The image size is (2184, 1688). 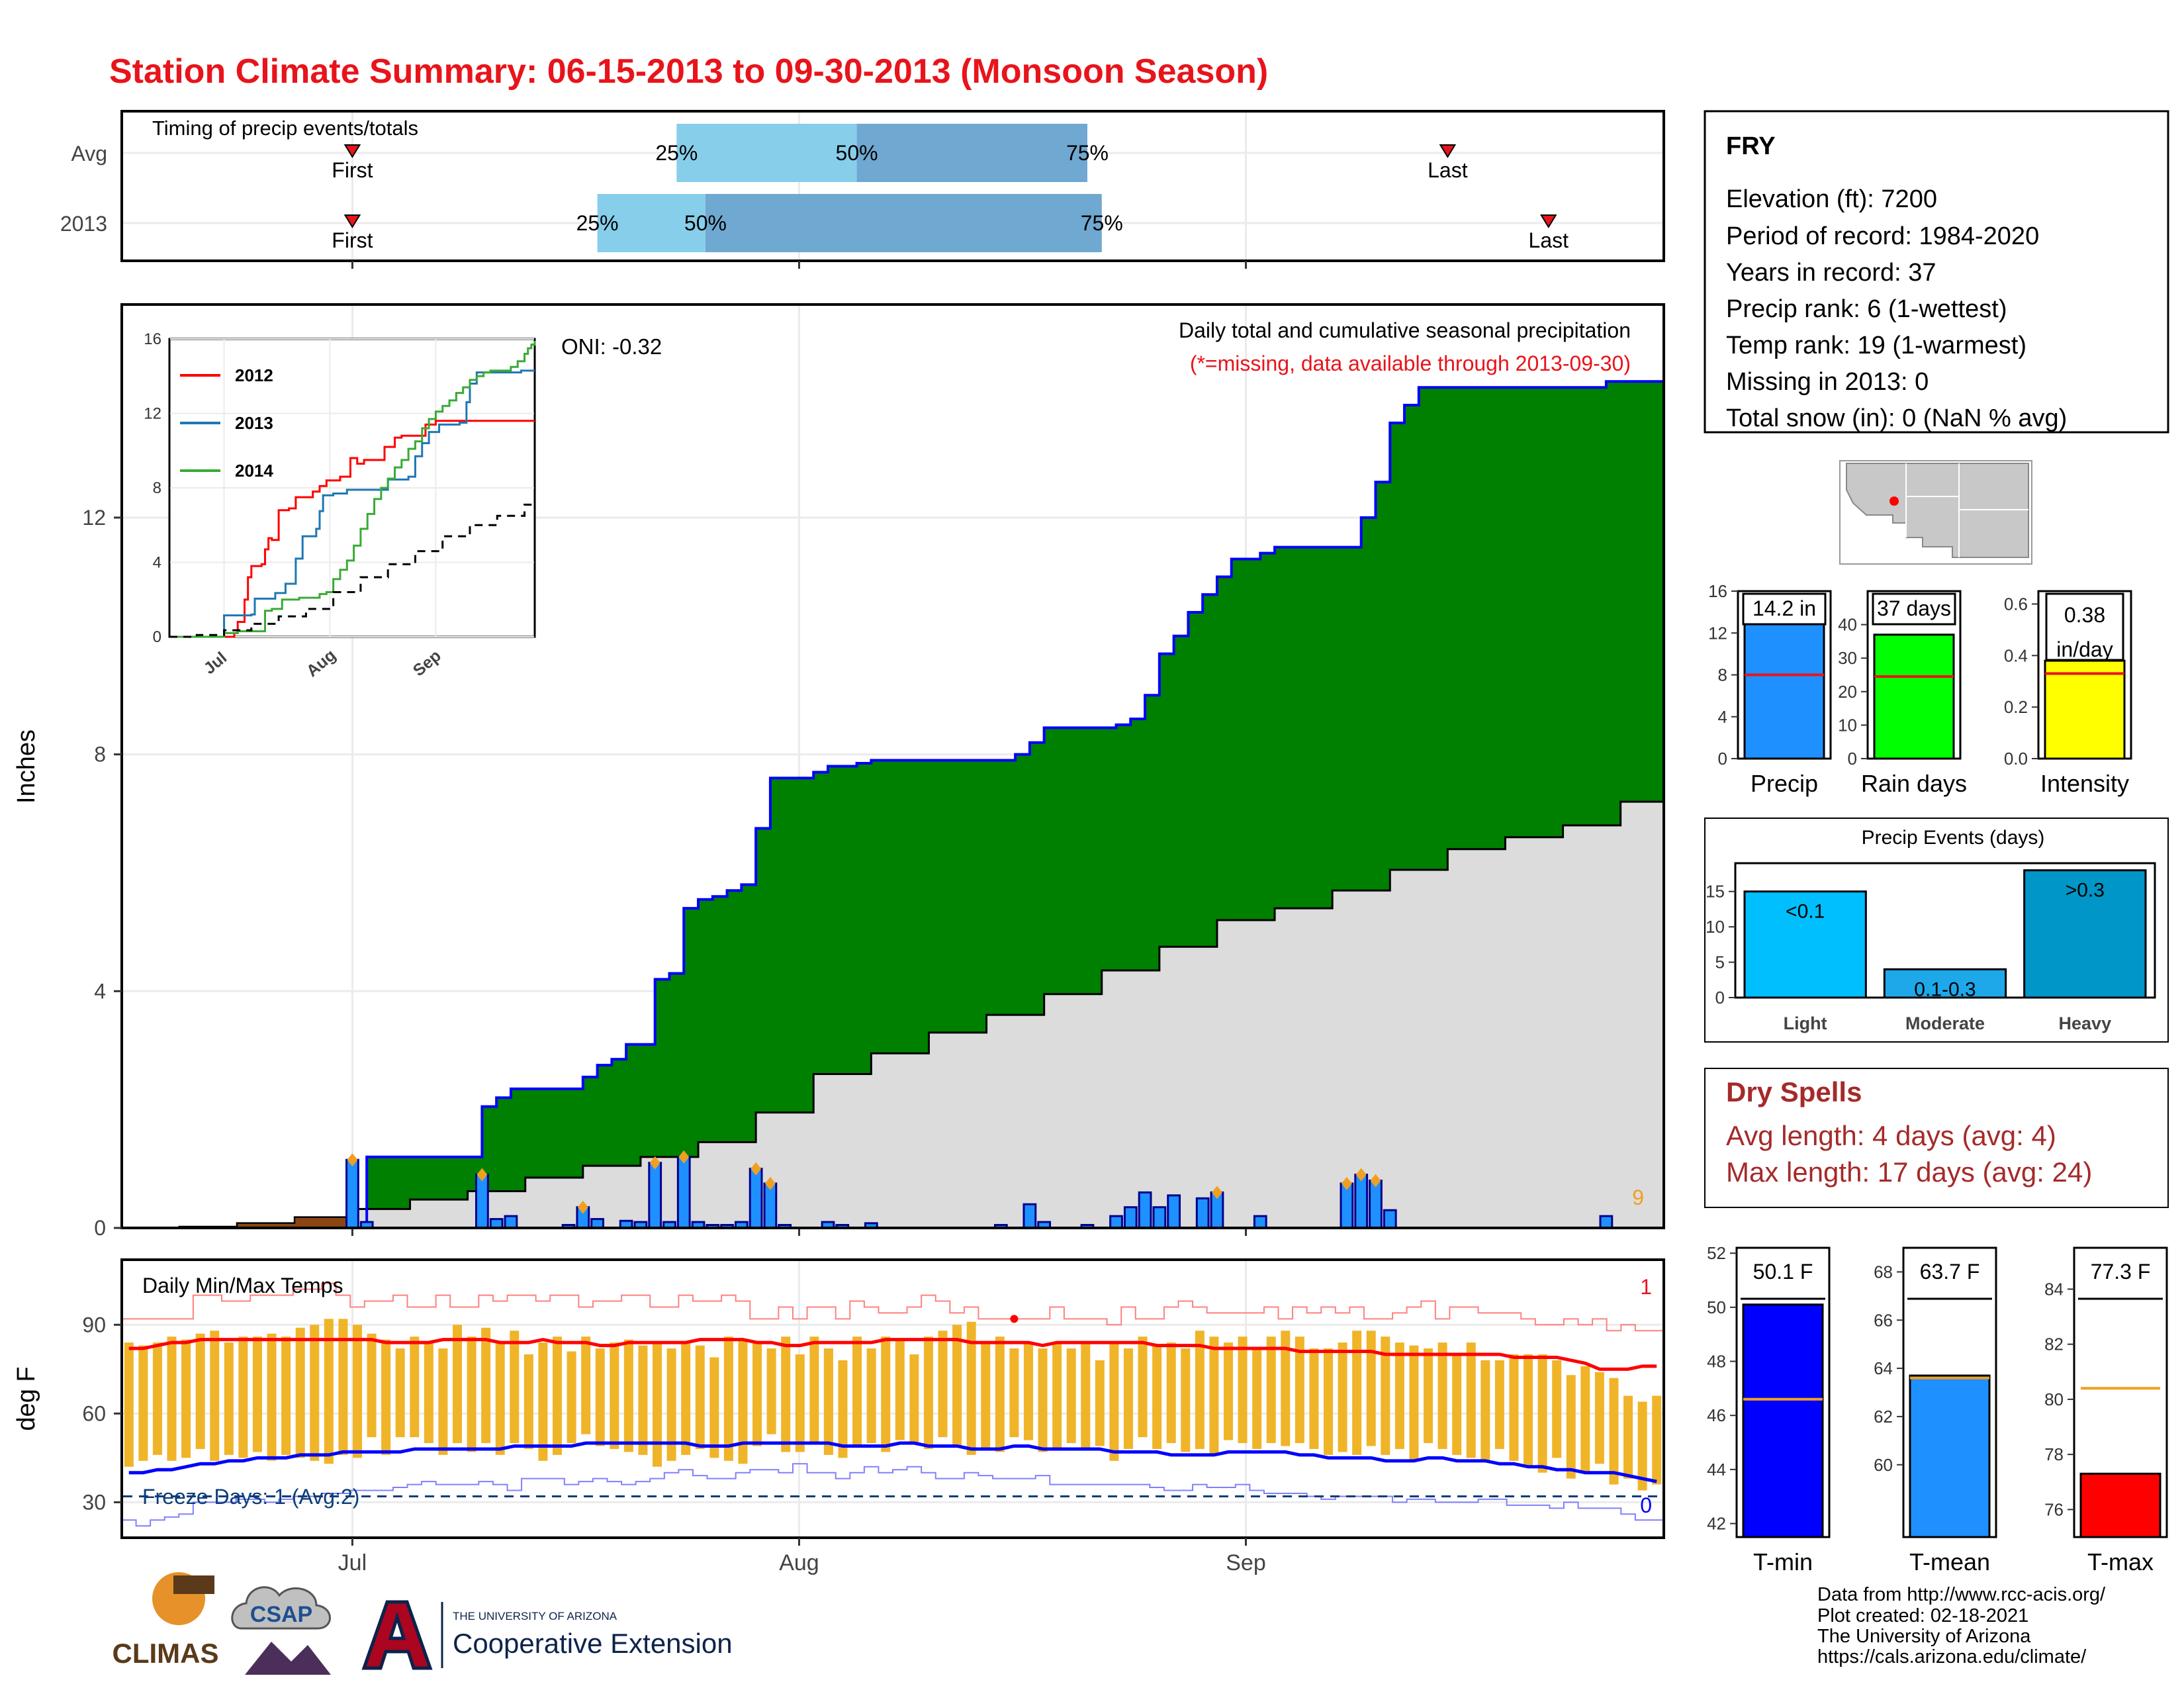 I want to click on precip-ytick-label: 30, so click(x=1848, y=658).